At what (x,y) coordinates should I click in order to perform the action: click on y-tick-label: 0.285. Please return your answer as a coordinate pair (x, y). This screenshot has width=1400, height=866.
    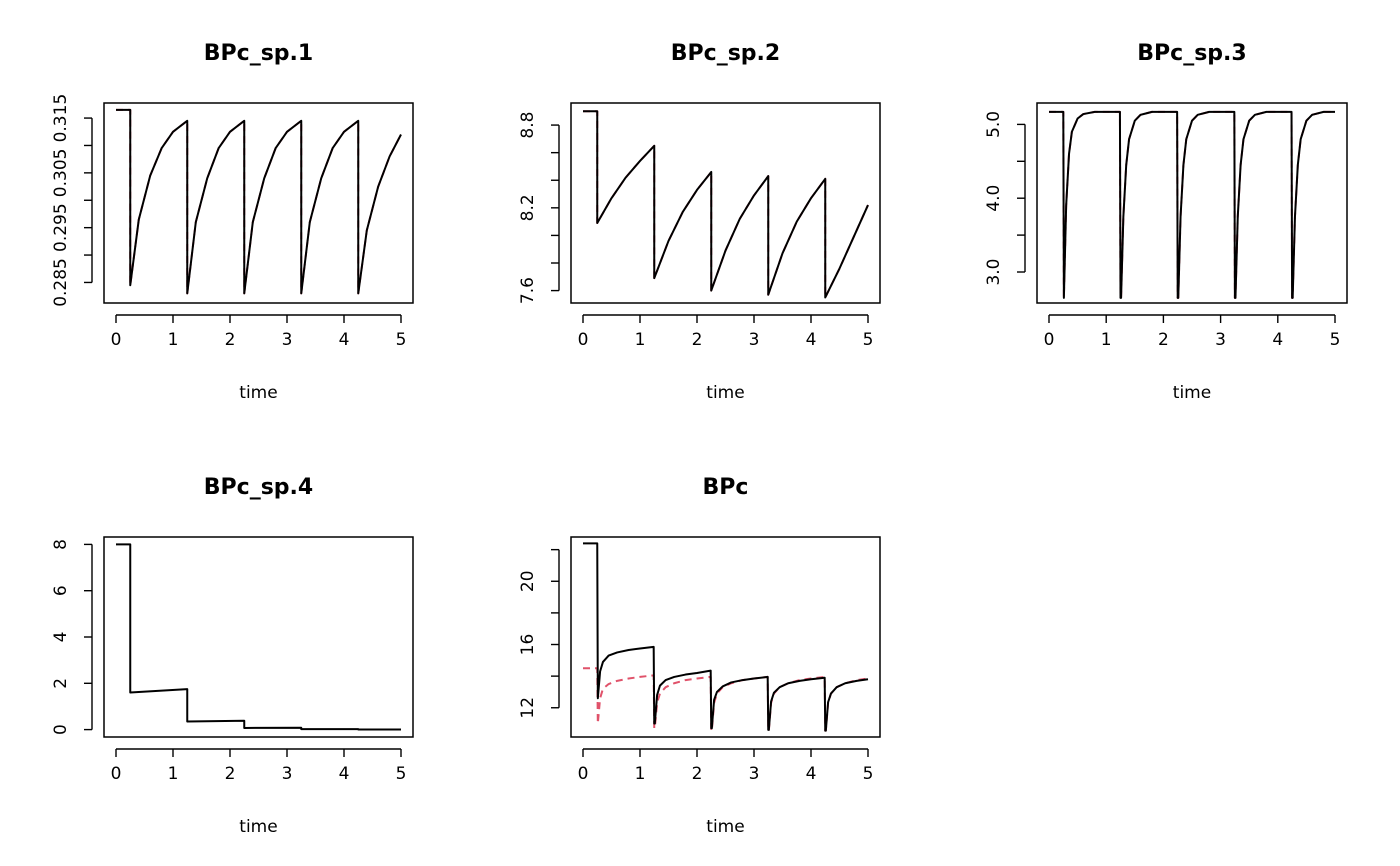
    Looking at the image, I should click on (61, 282).